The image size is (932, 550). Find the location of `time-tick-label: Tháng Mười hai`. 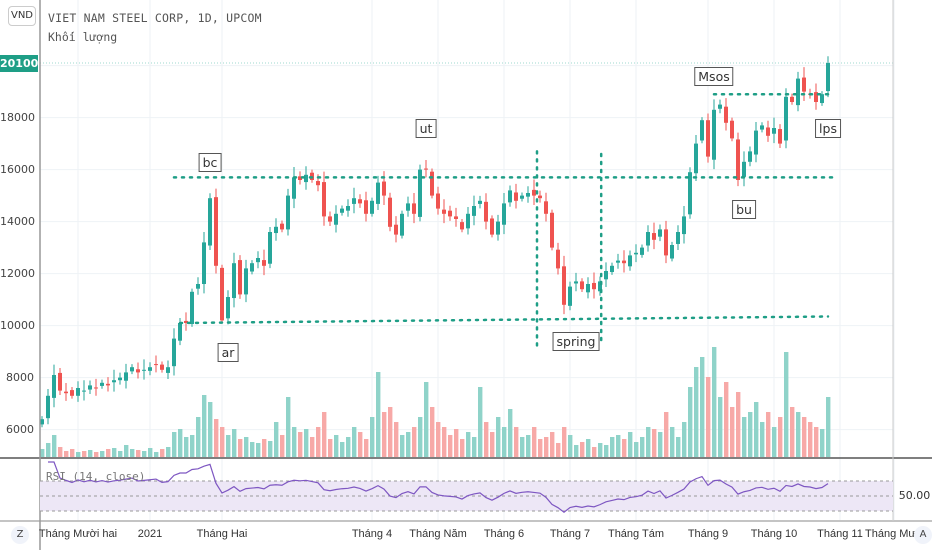

time-tick-label: Tháng Mười hai is located at coordinates (78, 534).